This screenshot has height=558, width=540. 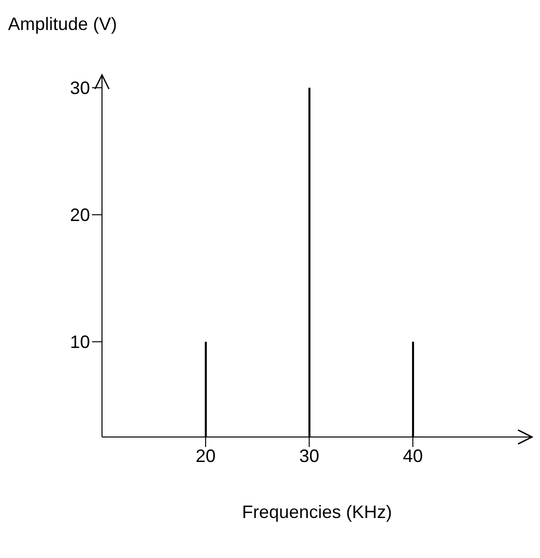 What do you see at coordinates (317, 512) in the screenshot?
I see `x-axis-title: Frequencies (KHz)` at bounding box center [317, 512].